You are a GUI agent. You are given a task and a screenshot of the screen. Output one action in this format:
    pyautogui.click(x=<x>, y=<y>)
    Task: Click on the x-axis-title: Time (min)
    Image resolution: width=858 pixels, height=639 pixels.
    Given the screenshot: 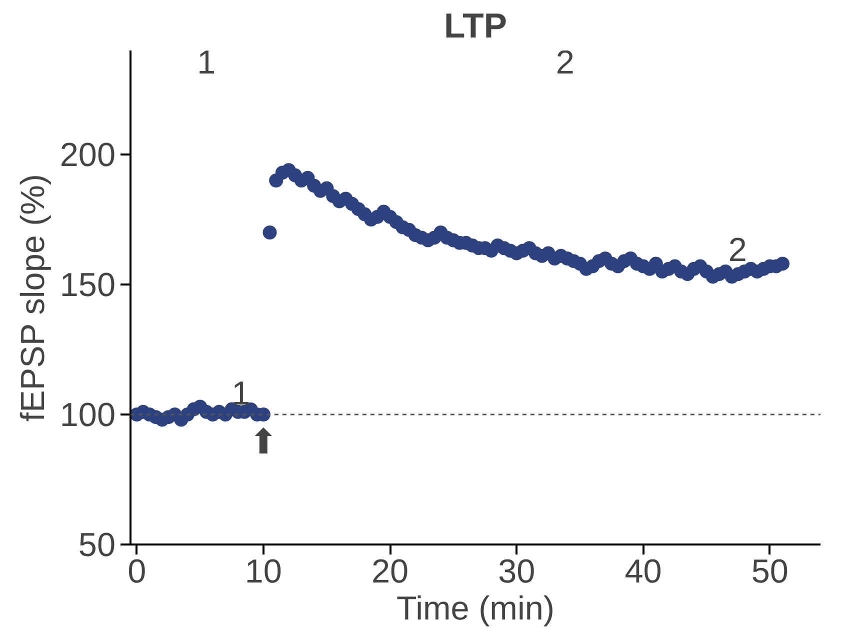 What is the action you would take?
    pyautogui.click(x=475, y=609)
    